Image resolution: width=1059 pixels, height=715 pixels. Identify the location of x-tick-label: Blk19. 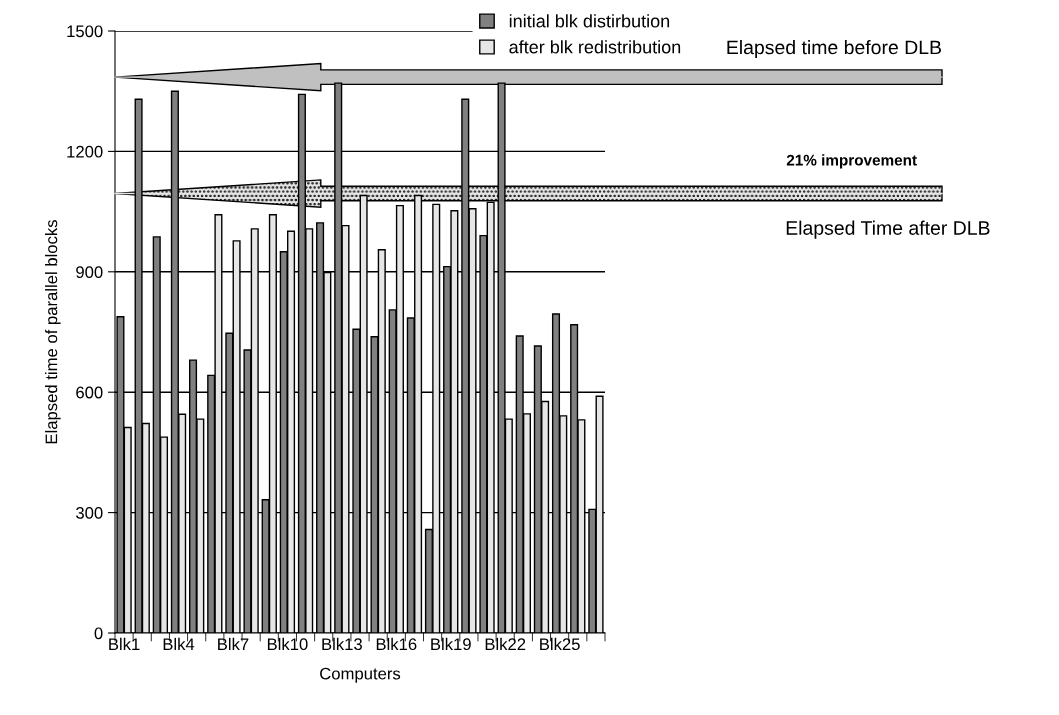
(451, 644).